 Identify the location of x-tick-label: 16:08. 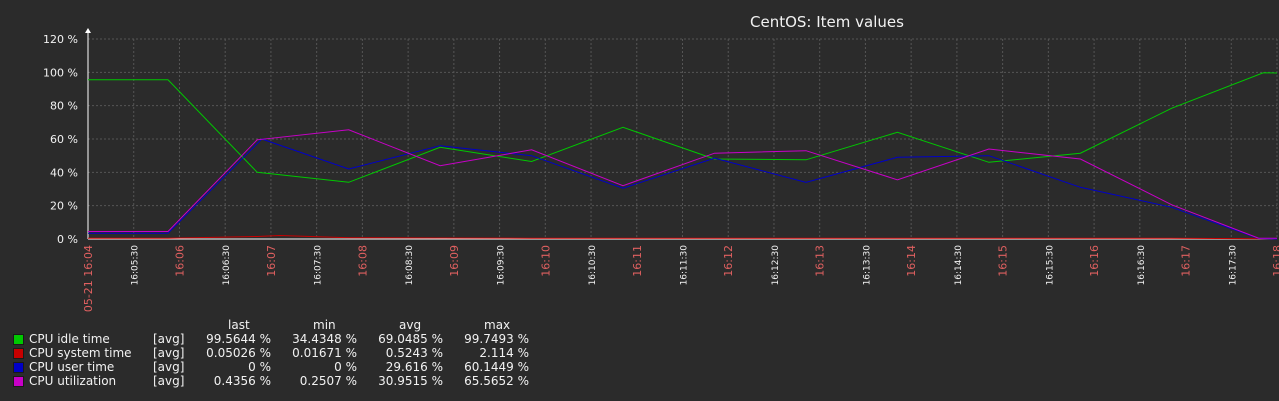
(362, 261).